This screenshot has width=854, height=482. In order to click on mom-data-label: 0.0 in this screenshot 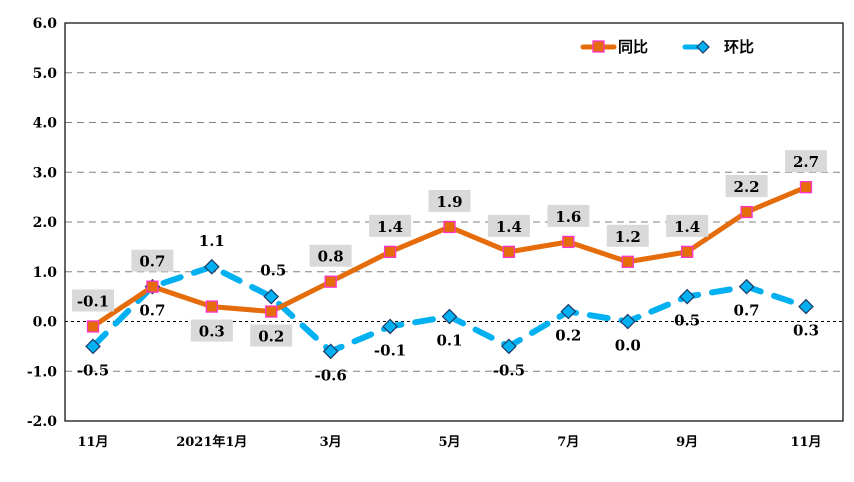, I will do `click(628, 346)`.